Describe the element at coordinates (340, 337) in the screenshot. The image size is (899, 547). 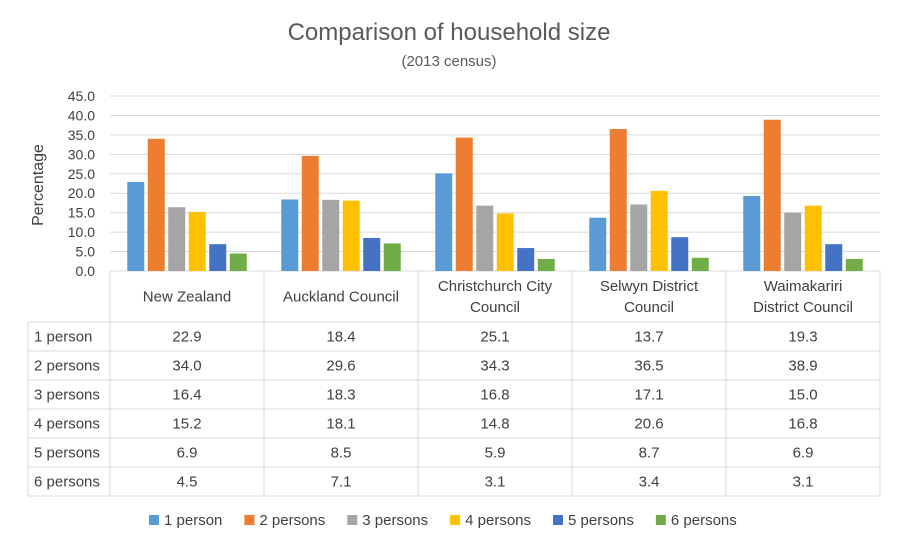
I see `table-cell-value: 18.4` at that location.